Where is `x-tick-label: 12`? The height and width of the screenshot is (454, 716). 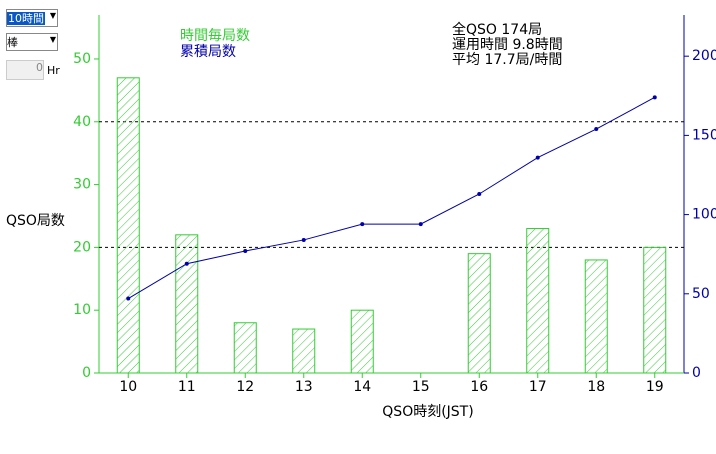 x-tick-label: 12 is located at coordinates (245, 387).